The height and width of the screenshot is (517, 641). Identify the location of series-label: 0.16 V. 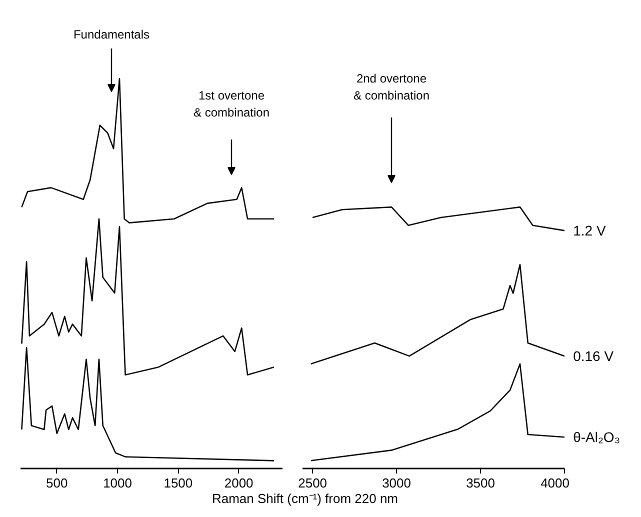
(593, 356).